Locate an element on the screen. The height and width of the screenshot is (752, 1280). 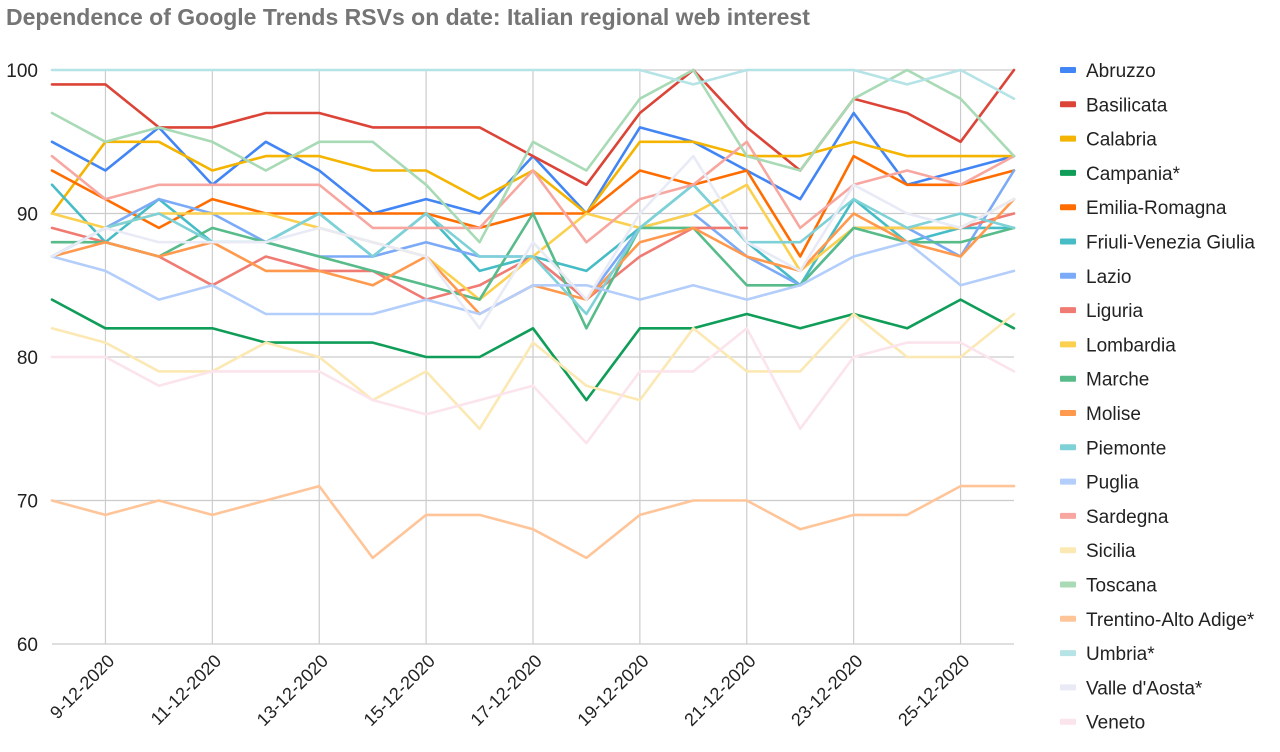
legend-label: Emilia-Romagna is located at coordinates (1156, 208).